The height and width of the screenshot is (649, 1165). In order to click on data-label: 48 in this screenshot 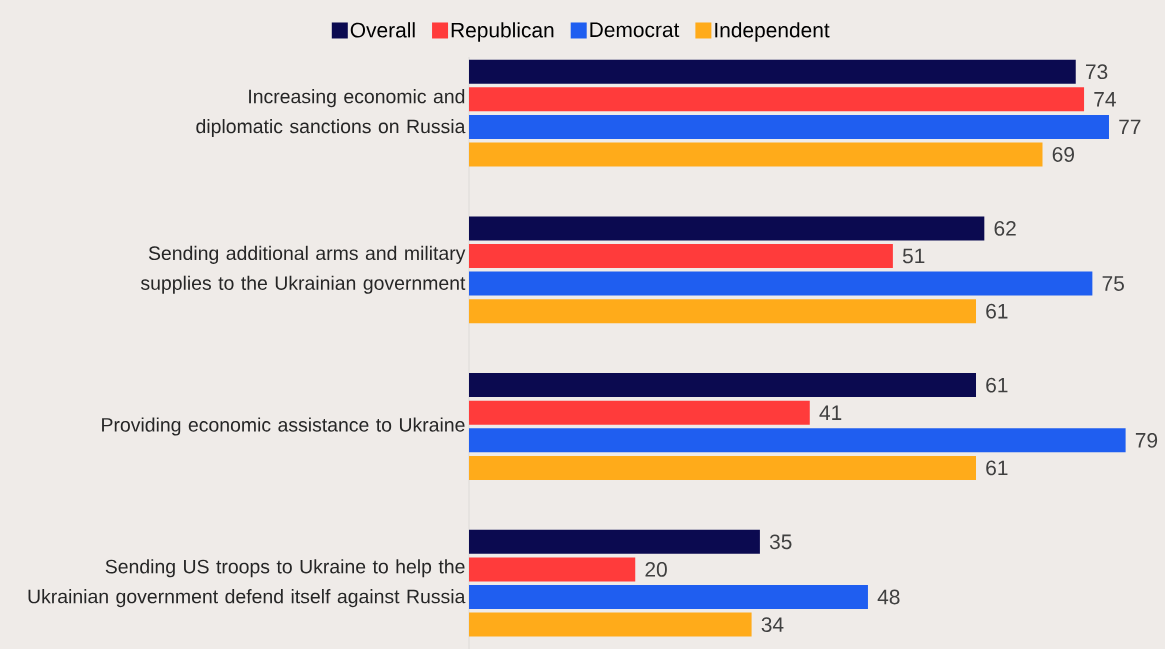, I will do `click(888, 597)`.